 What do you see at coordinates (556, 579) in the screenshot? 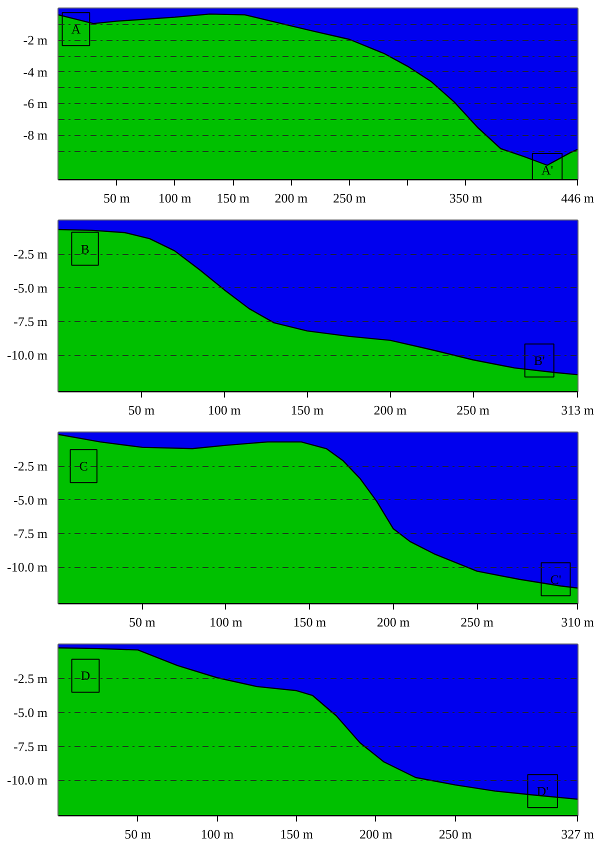
I see `annotation: C'` at bounding box center [556, 579].